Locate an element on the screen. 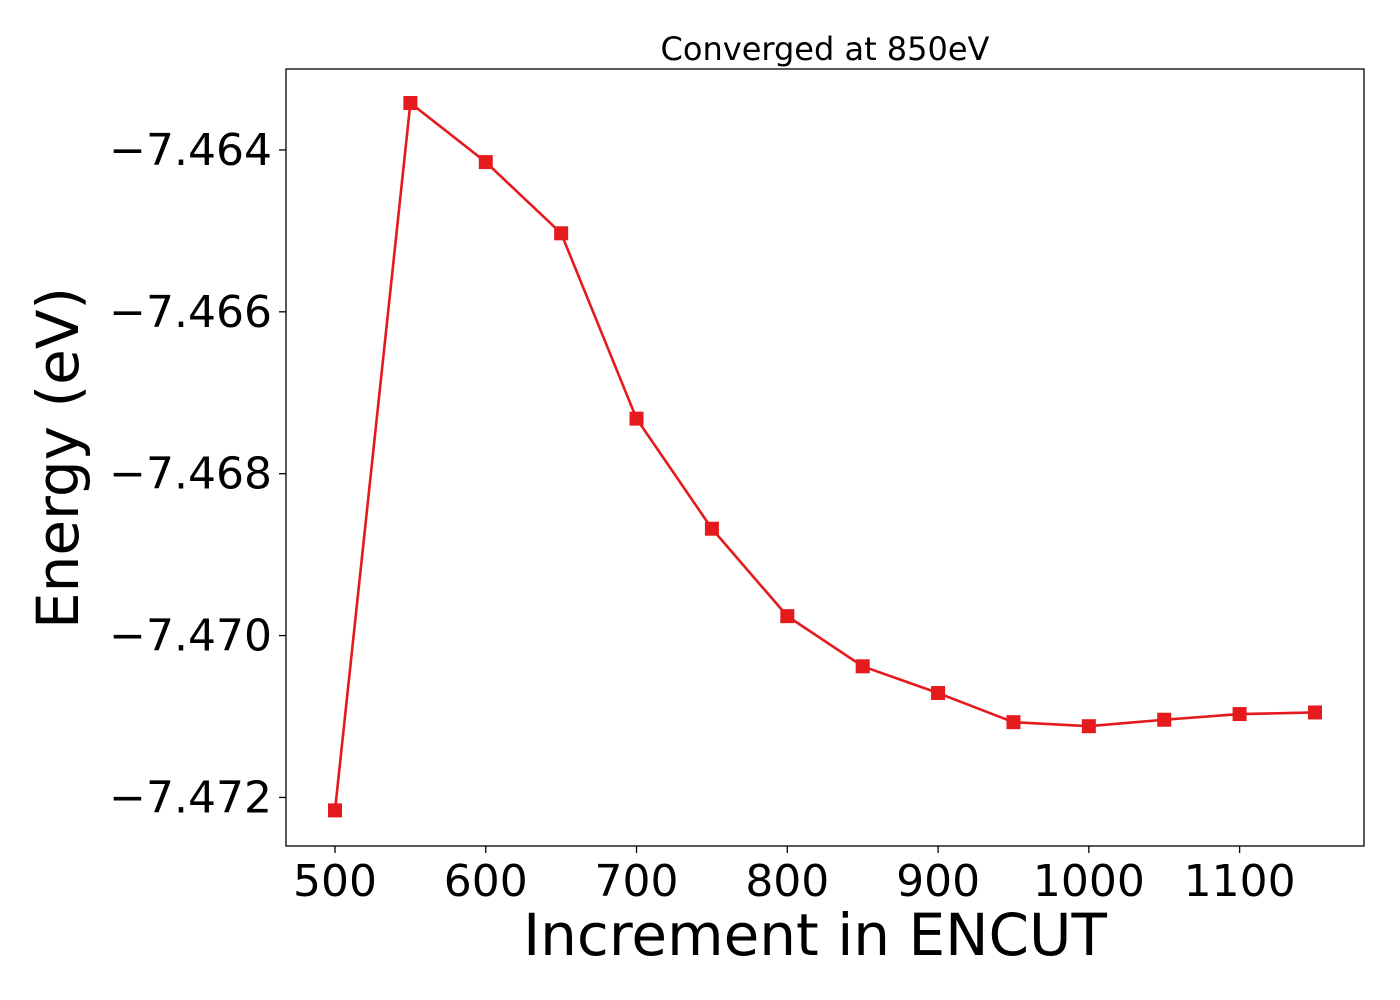 The image size is (1400, 1000). y-tick-label: −7.468 is located at coordinates (190, 474).